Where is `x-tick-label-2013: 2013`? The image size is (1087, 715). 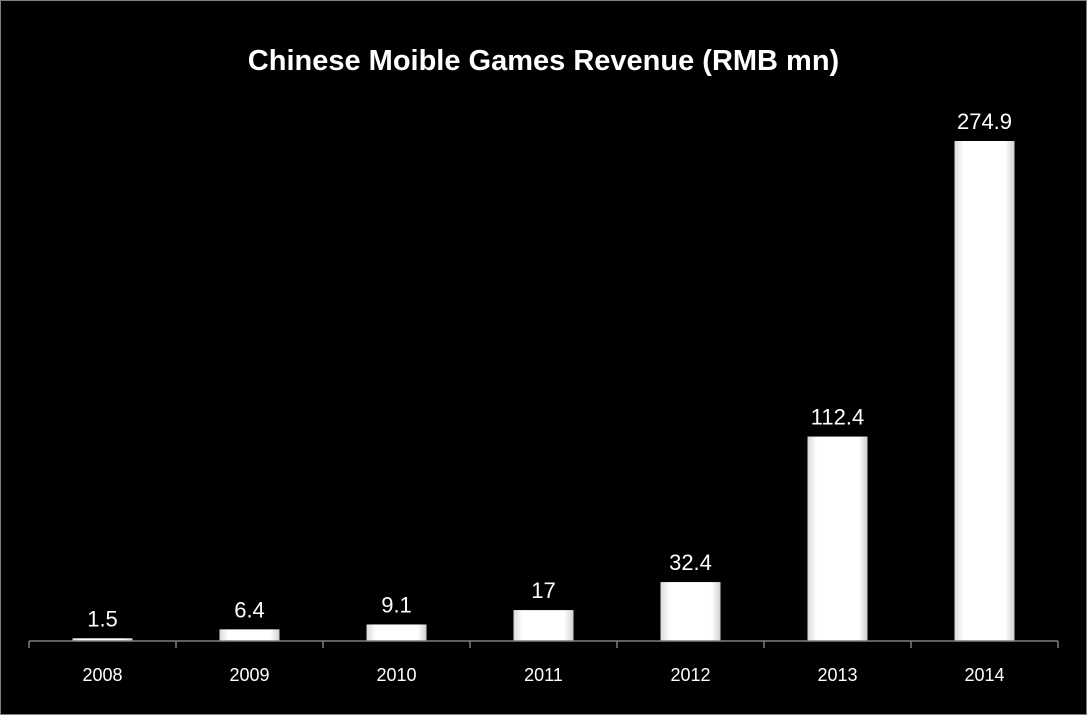 x-tick-label-2013: 2013 is located at coordinates (837, 675).